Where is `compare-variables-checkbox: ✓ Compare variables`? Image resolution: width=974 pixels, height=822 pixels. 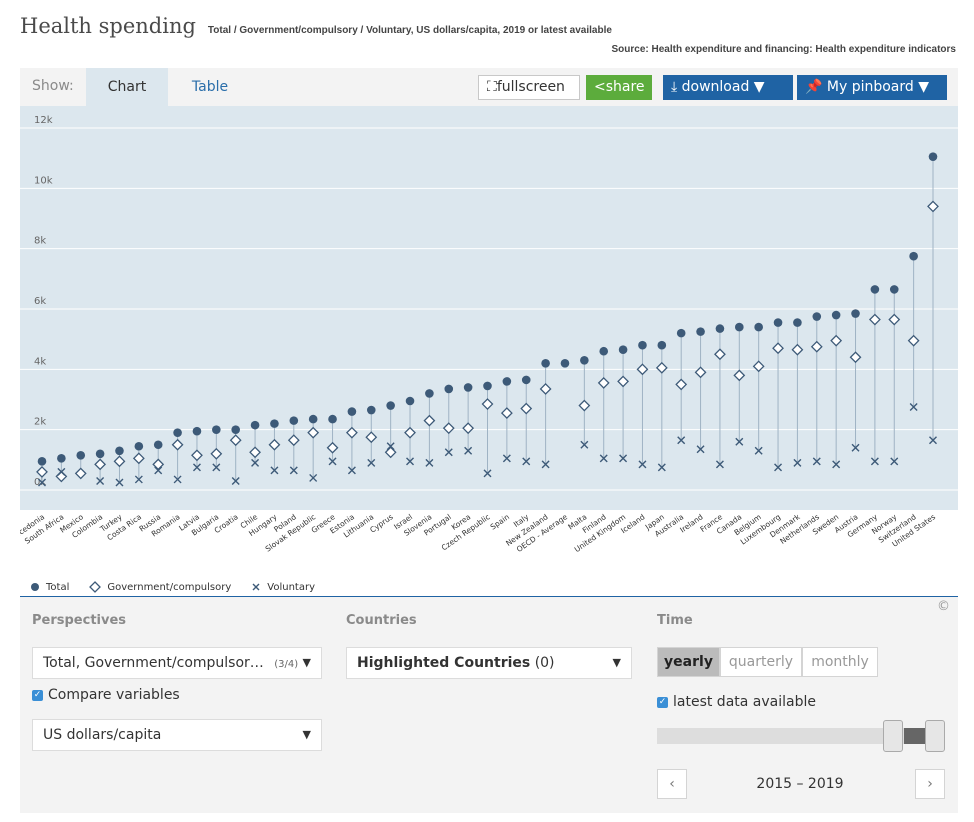 compare-variables-checkbox: ✓ Compare variables is located at coordinates (106, 695).